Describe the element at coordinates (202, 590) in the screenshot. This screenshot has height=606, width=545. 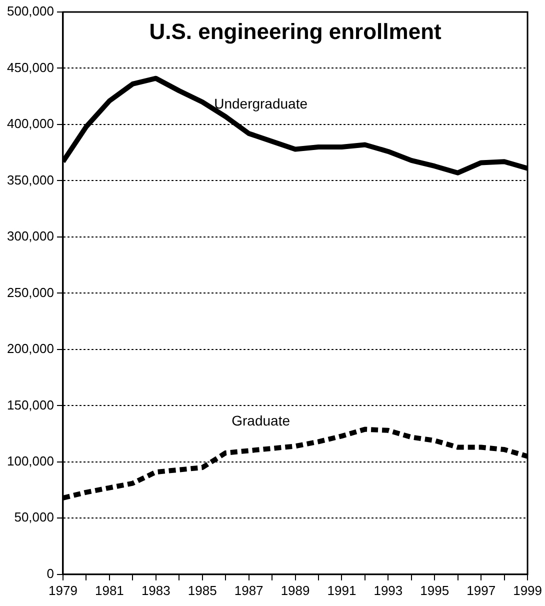
I see `x-tick-label: 1985` at that location.